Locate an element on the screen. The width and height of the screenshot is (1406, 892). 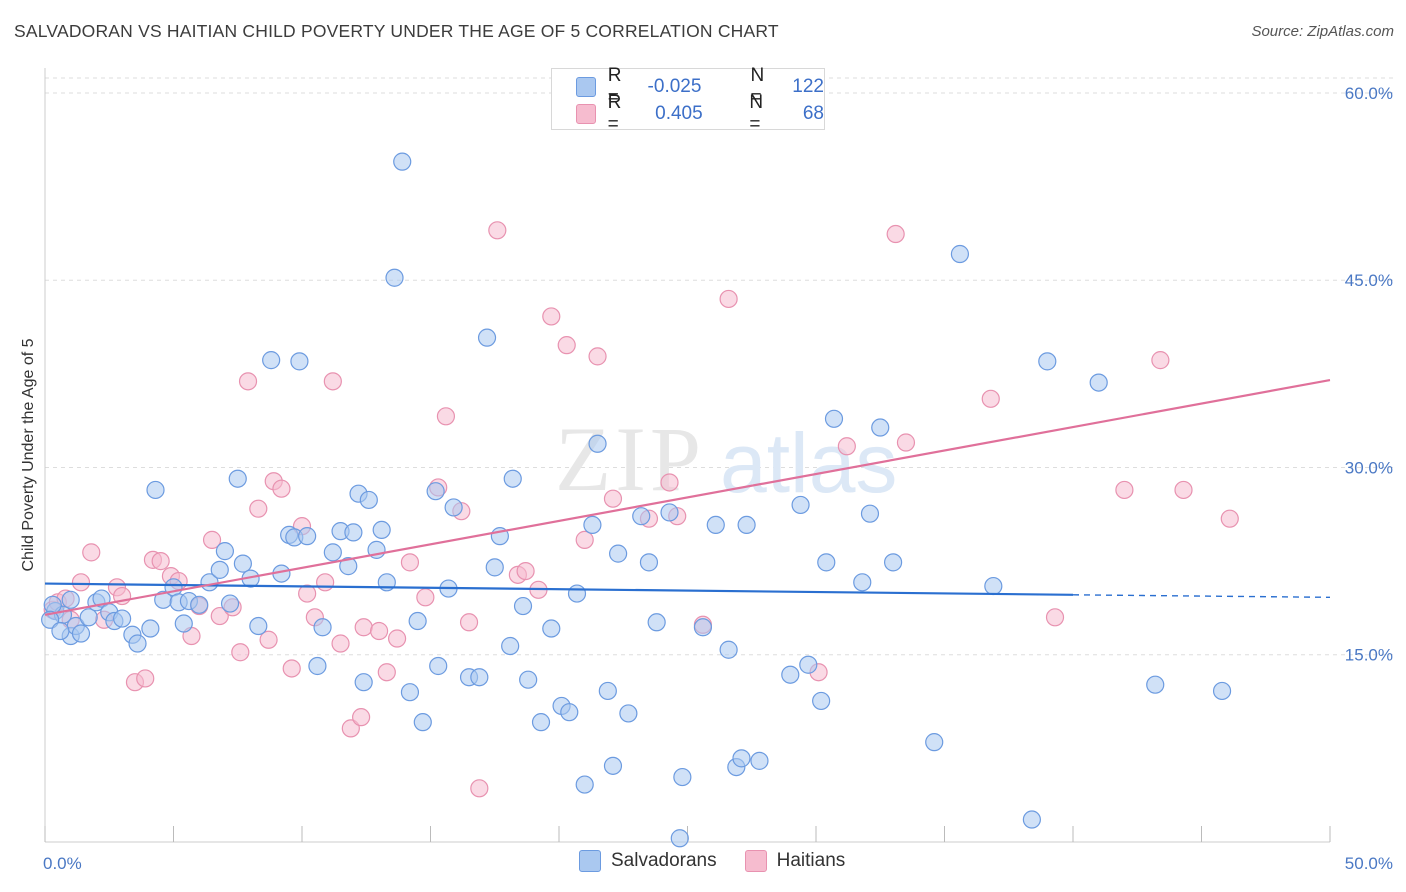
watermark: ZIP atlas is located at coordinates (726, 459).